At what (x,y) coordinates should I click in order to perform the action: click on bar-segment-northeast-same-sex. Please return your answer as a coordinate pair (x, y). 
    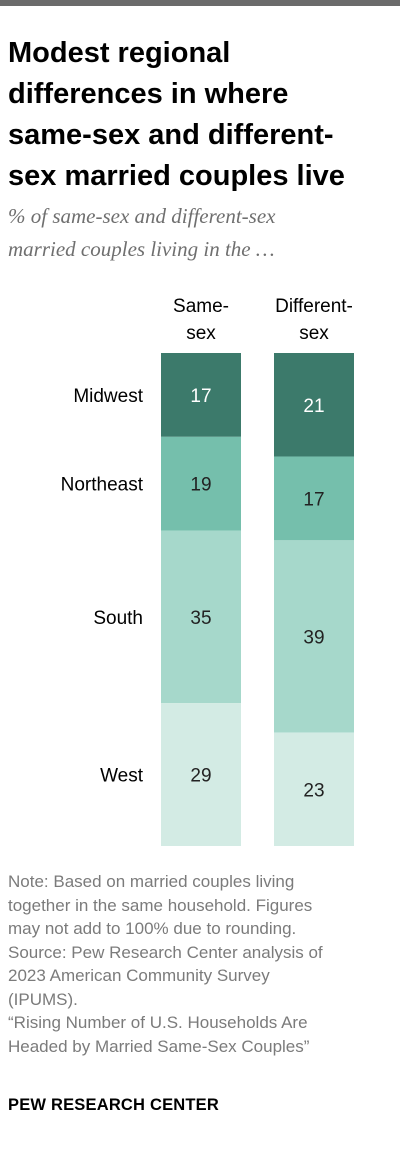
    Looking at the image, I should click on (201, 483).